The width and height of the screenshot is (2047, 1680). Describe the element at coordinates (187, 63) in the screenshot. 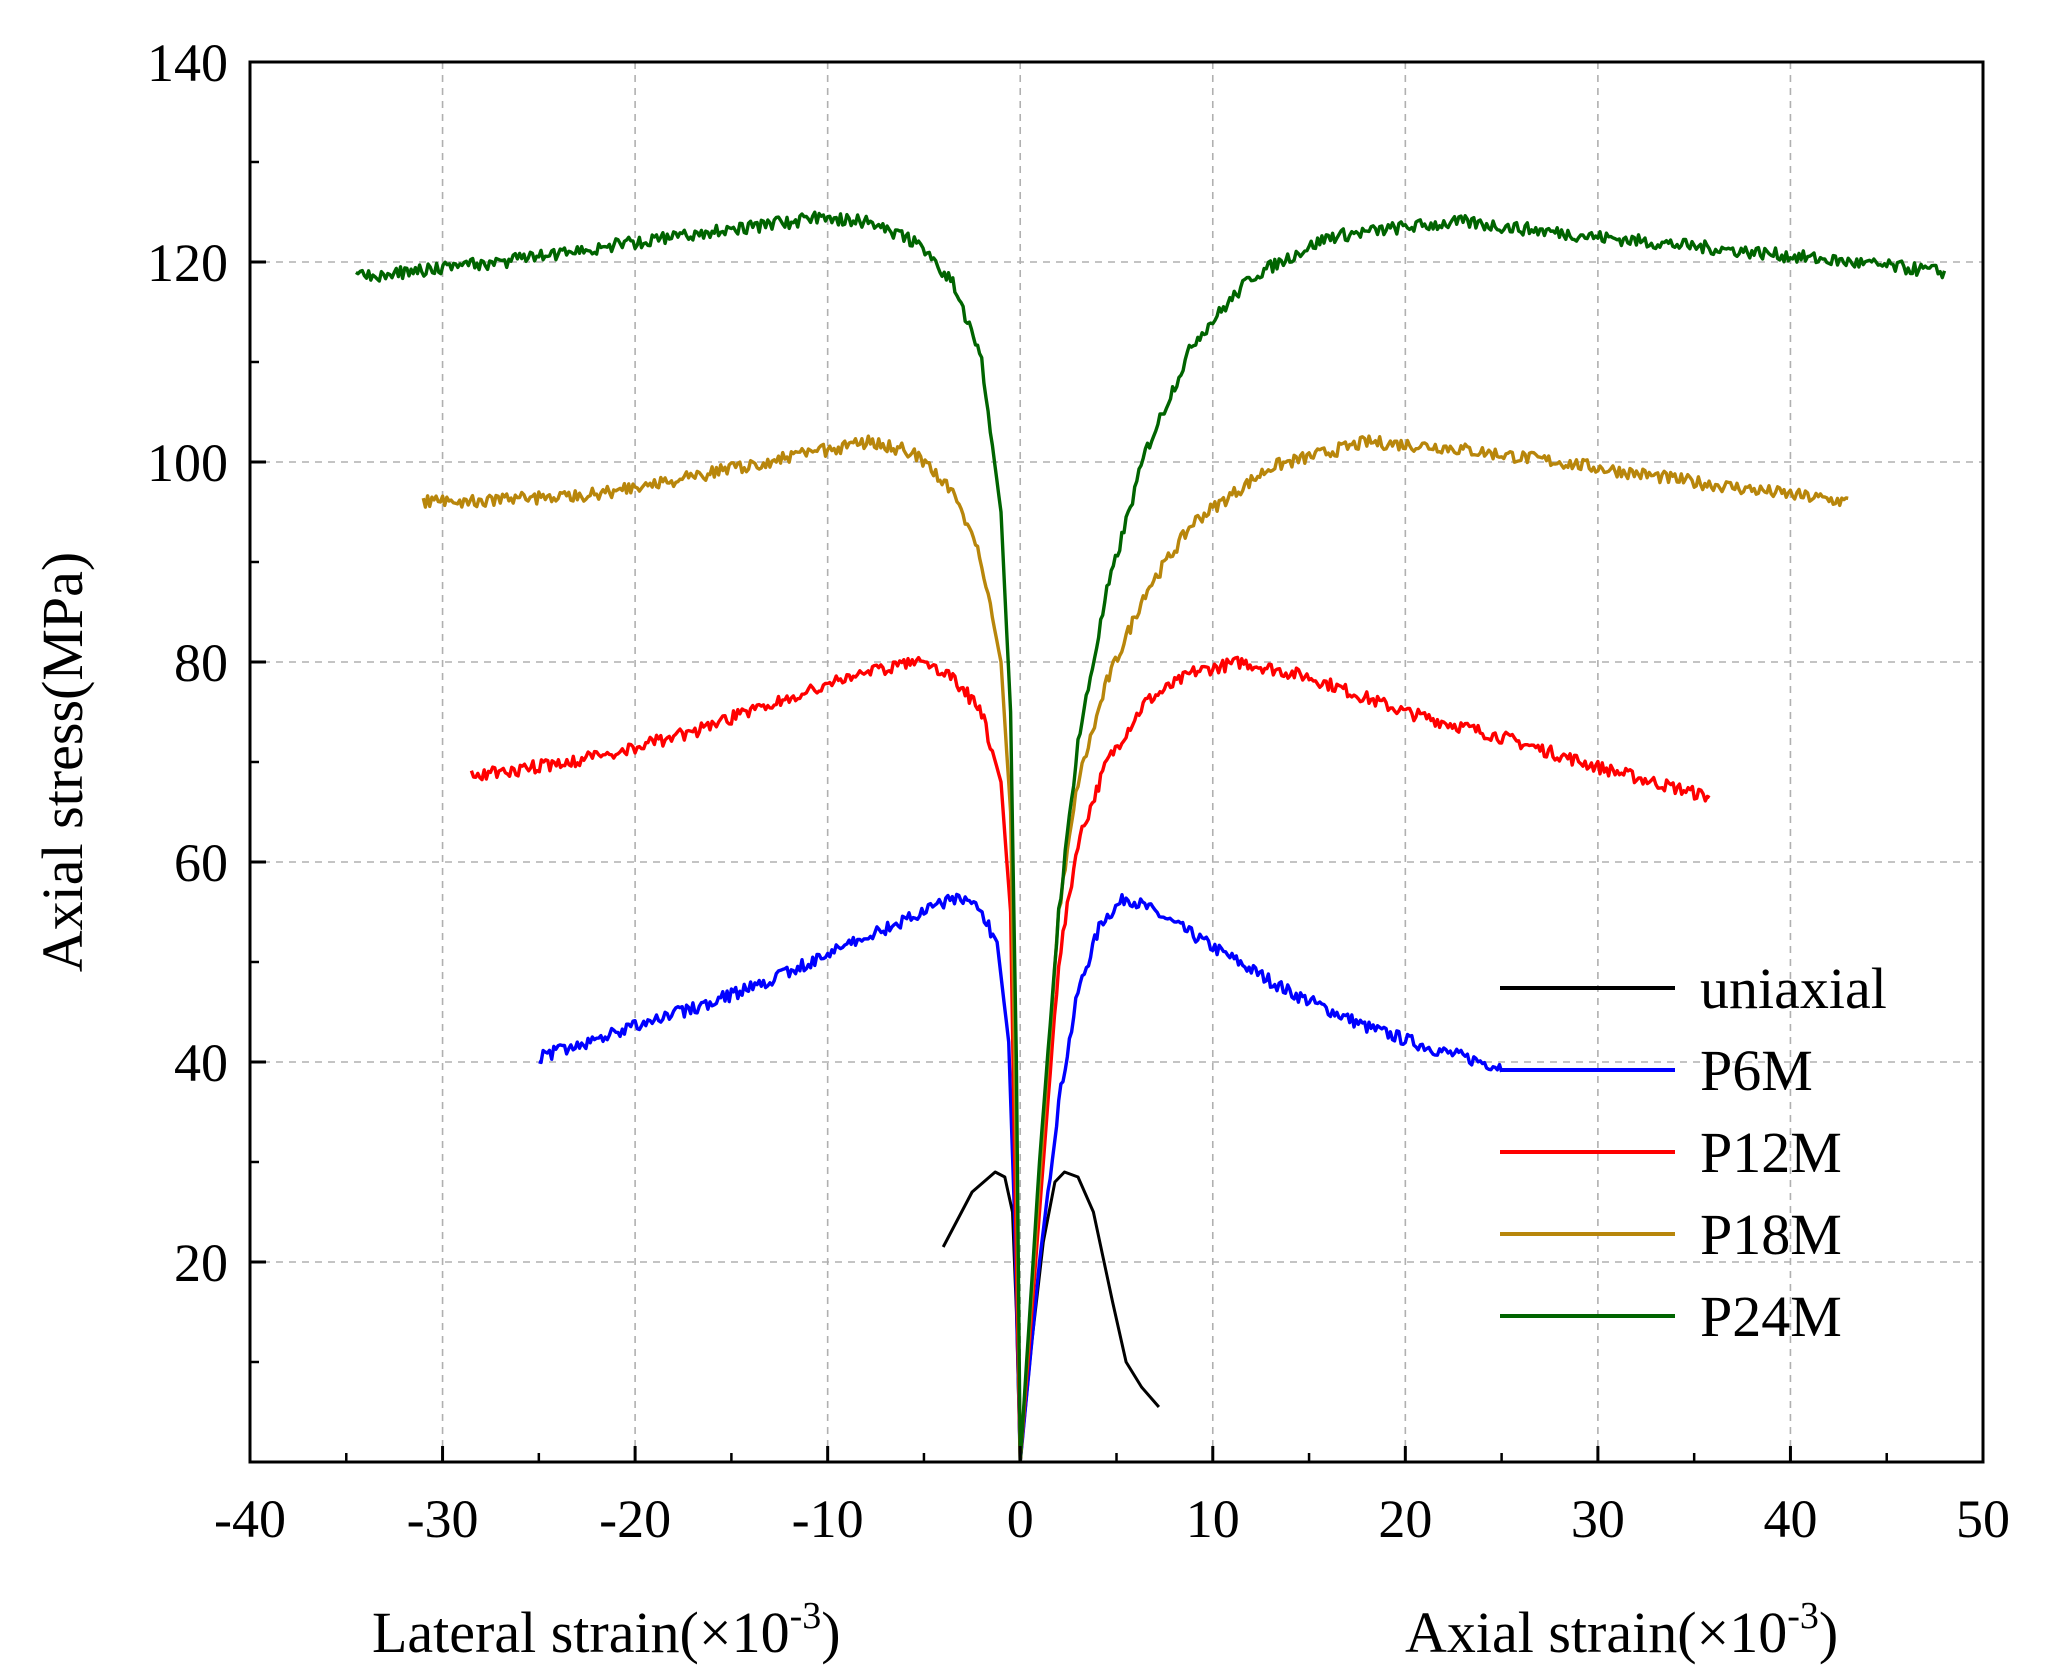

I see `y-tick-label: 140` at that location.